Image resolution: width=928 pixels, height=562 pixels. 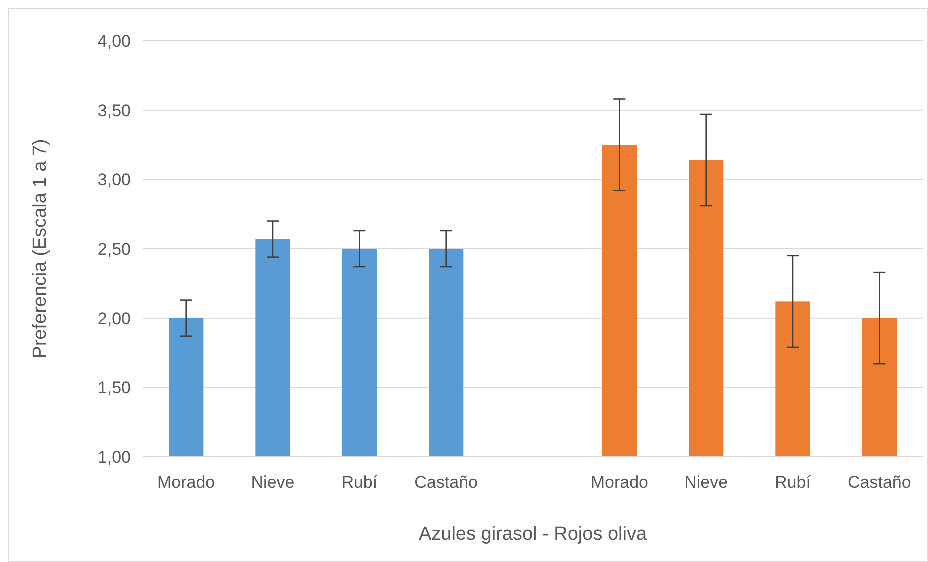 I want to click on y-tick-label: 3,50, so click(x=114, y=110).